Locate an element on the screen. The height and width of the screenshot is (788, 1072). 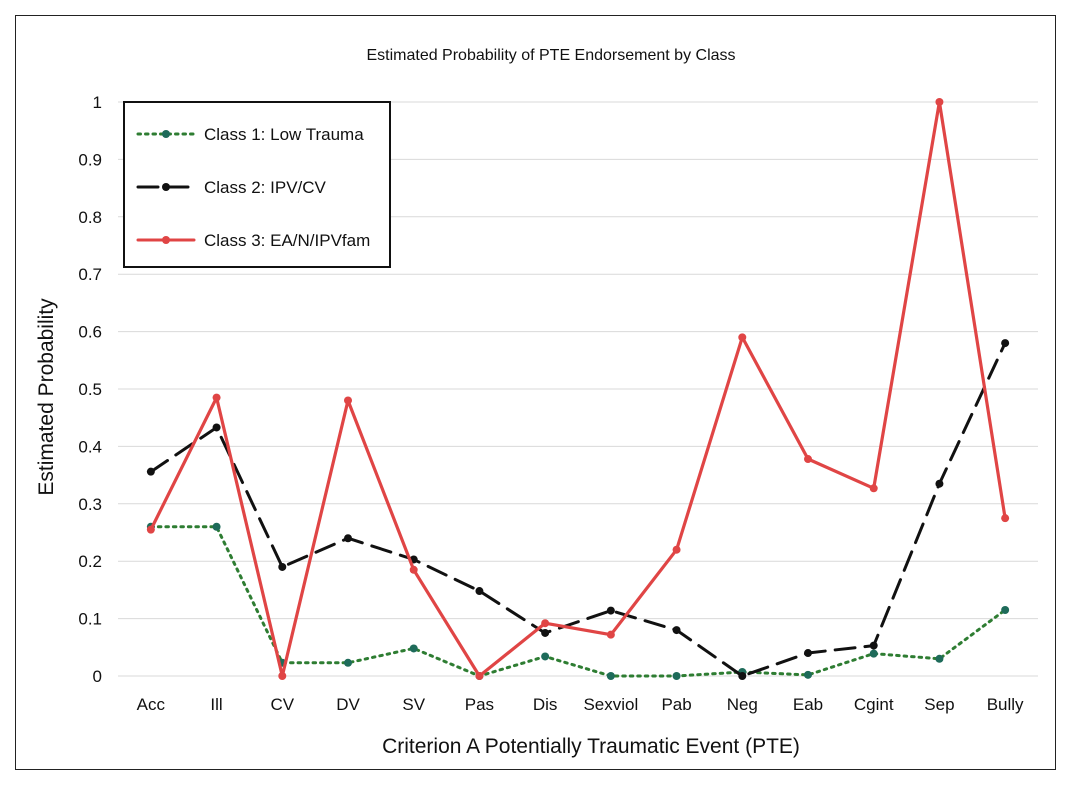
y-tick-label: 0.4 is located at coordinates (90, 446).